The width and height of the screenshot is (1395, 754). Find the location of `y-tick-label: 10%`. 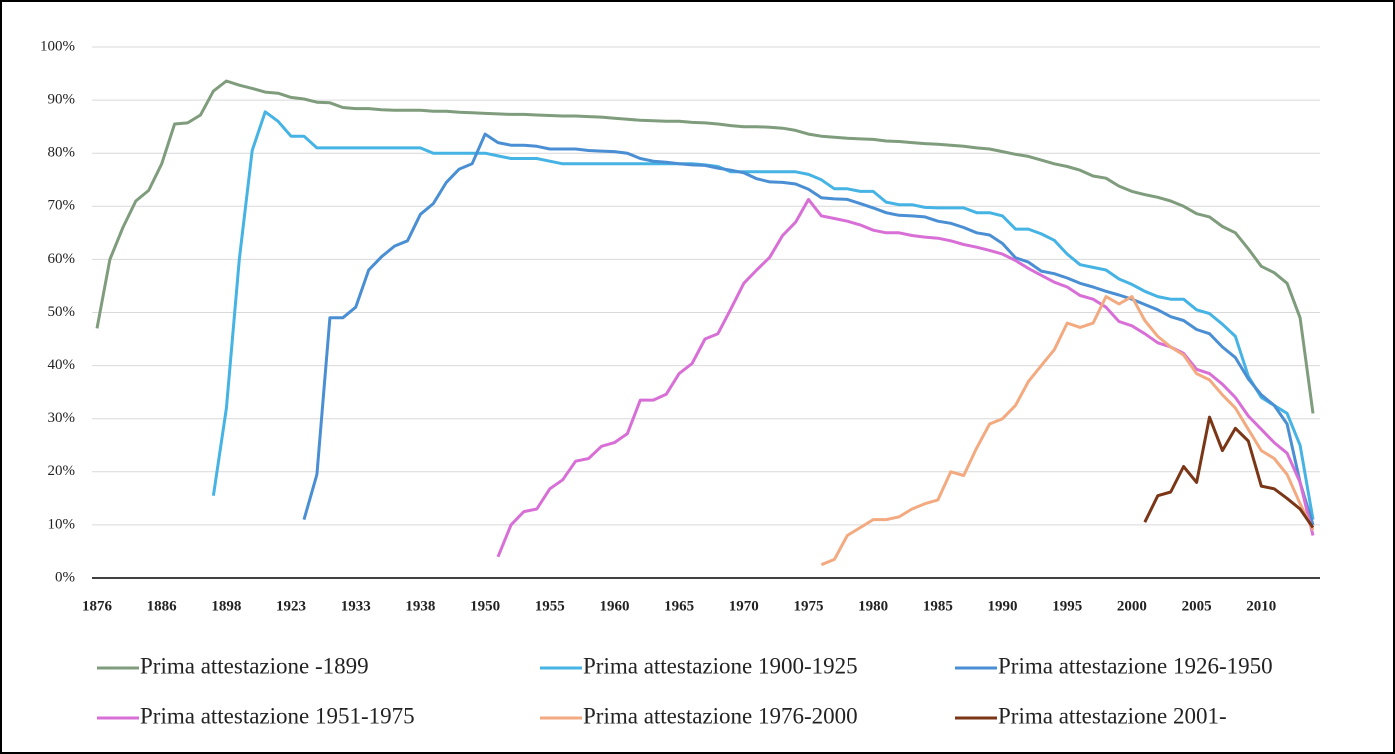

y-tick-label: 10% is located at coordinates (62, 524).